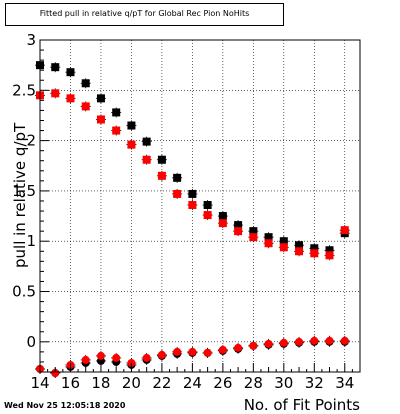 This screenshot has height=414, width=400. I want to click on timestamp: Wed Nov 25 12:05:18 2020, so click(65, 405).